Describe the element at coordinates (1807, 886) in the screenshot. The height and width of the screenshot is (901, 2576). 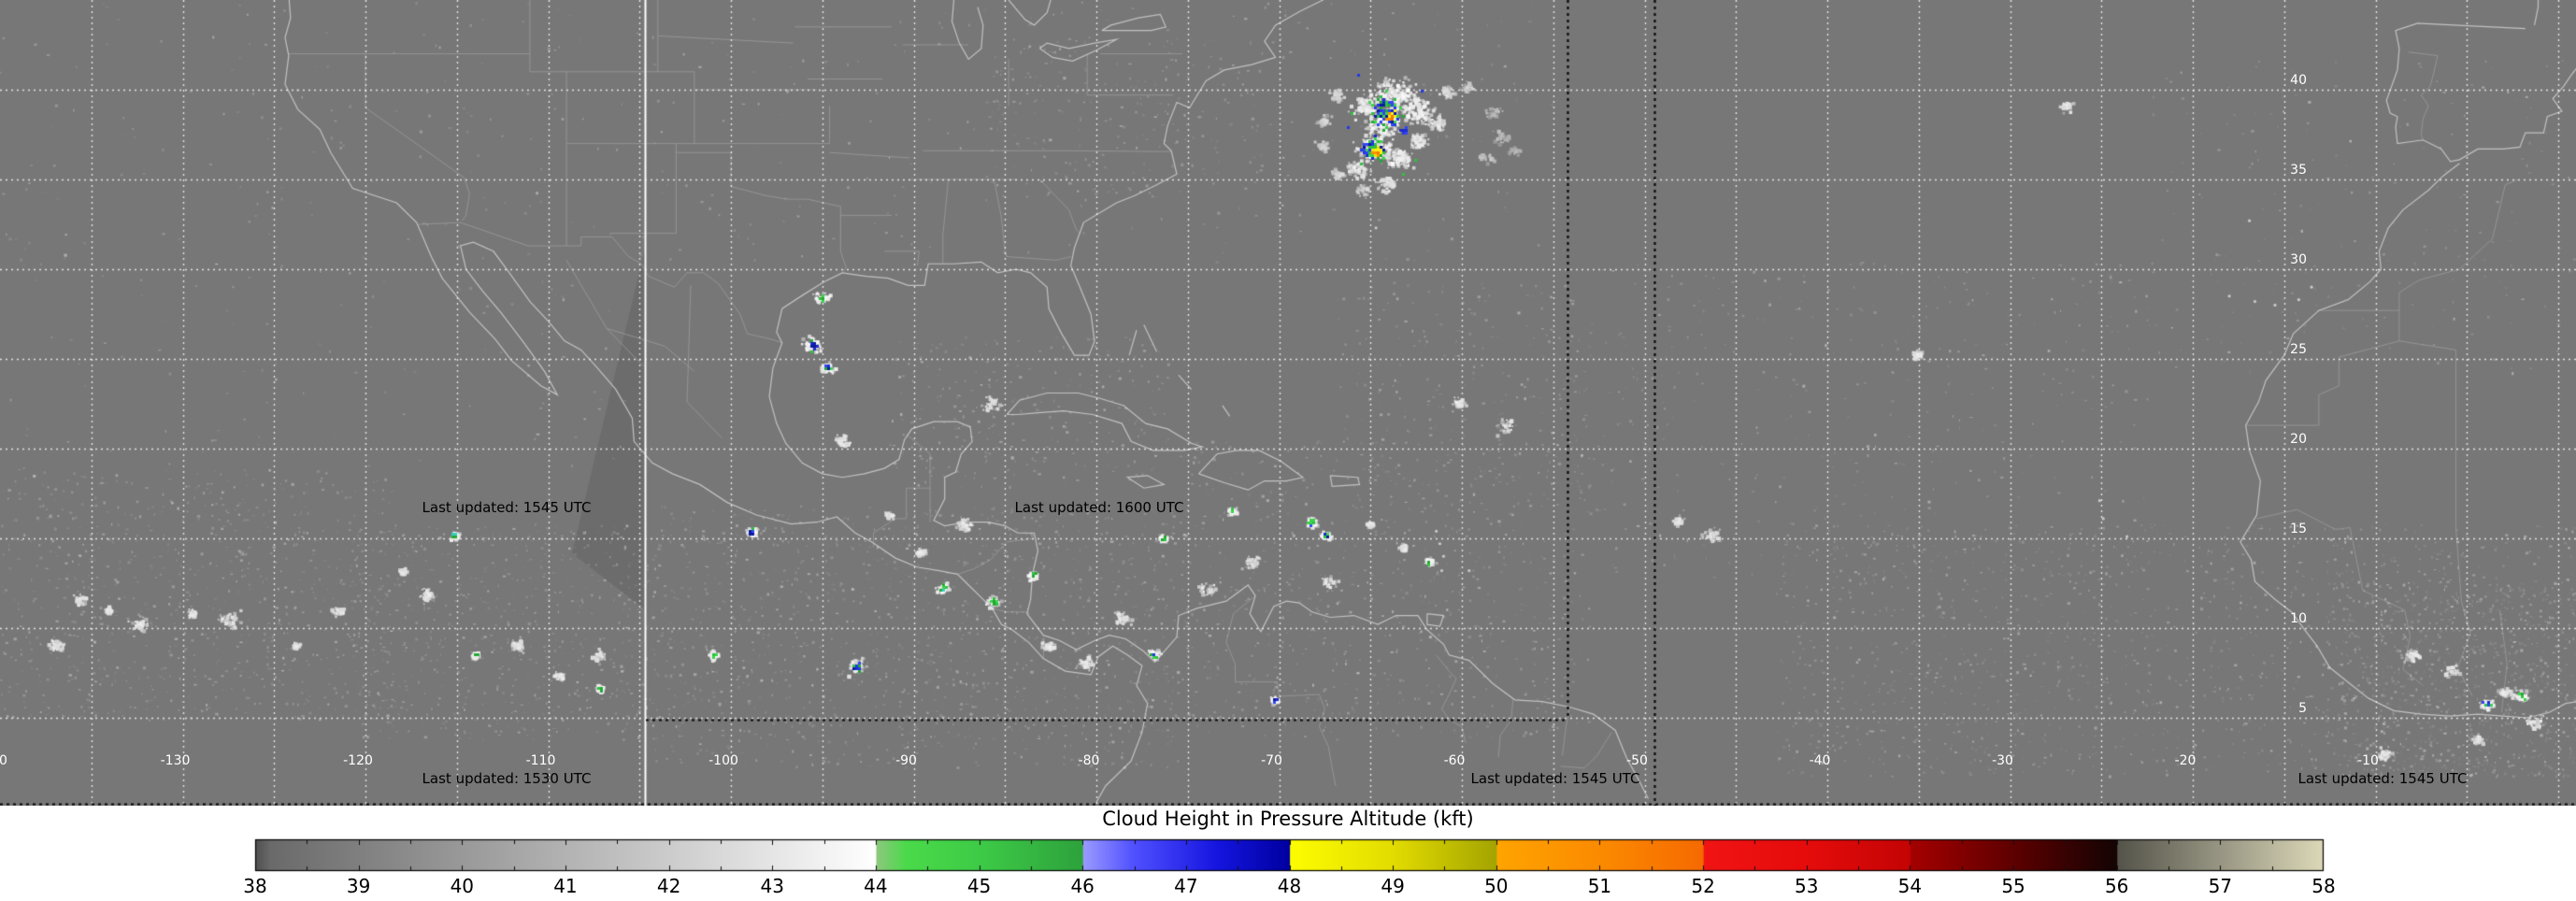
I see `colorbar-tick-label: 53` at that location.